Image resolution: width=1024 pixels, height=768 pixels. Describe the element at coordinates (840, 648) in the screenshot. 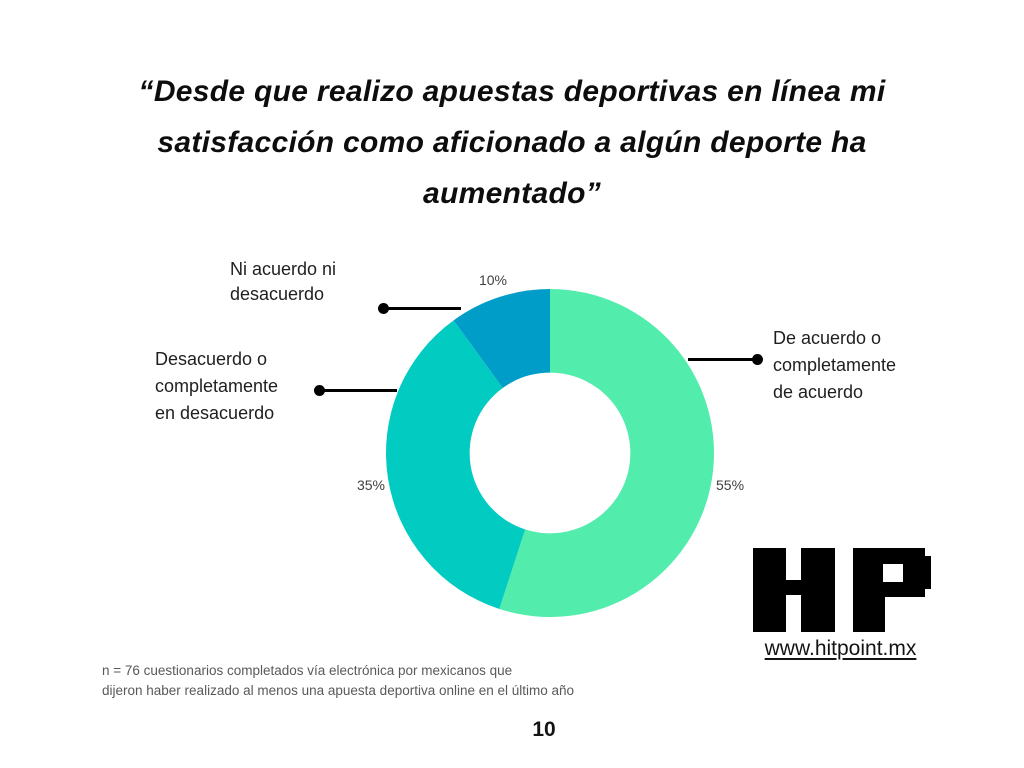

I see `website-link: www.hitpoint.mx` at that location.